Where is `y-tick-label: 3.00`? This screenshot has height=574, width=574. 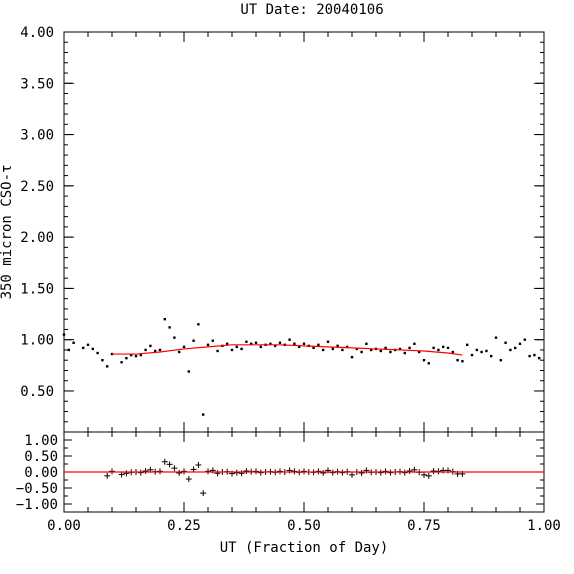
y-tick-label: 3.00 is located at coordinates (37, 136).